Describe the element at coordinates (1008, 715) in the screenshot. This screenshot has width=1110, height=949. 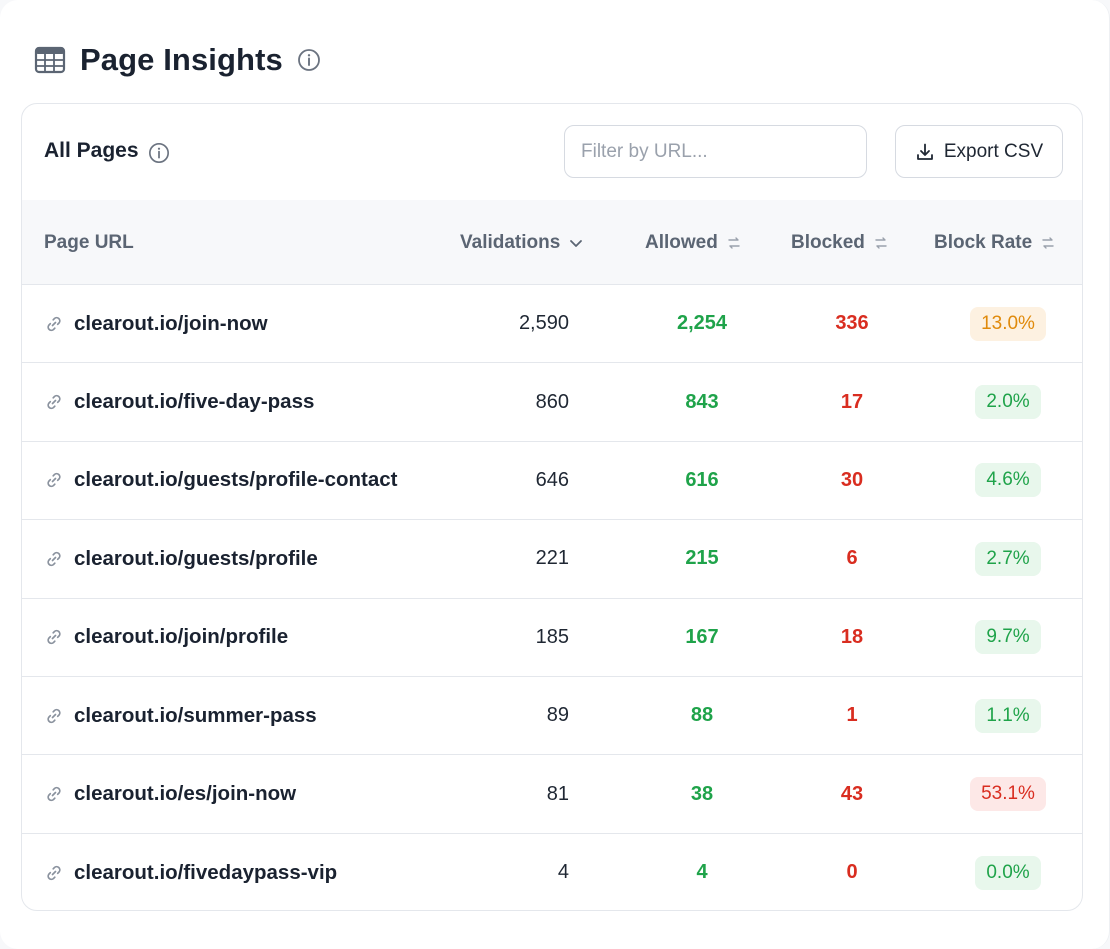
I see `block-rate-badge: 1.1%` at that location.